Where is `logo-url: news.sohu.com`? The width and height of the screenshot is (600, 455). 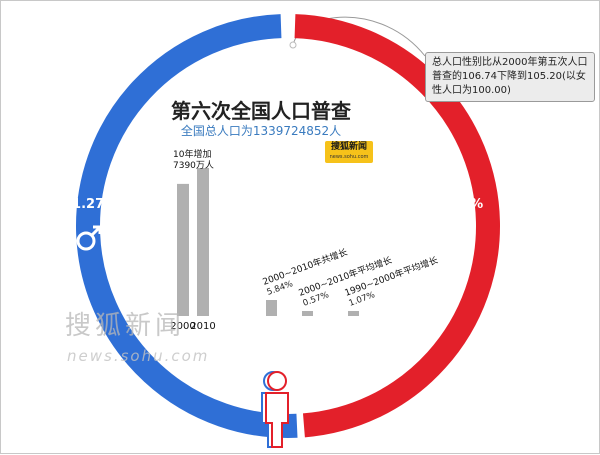 logo-url: news.sohu.com is located at coordinates (349, 157).